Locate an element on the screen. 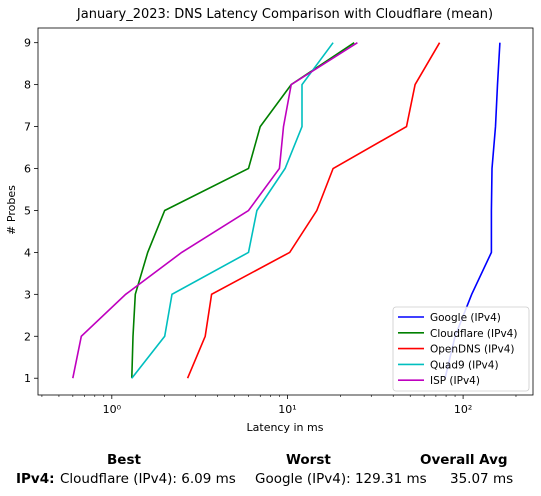 Image resolution: width=541 pixels, height=496 pixels. x-tick-label: 10⁰ is located at coordinates (112, 409).